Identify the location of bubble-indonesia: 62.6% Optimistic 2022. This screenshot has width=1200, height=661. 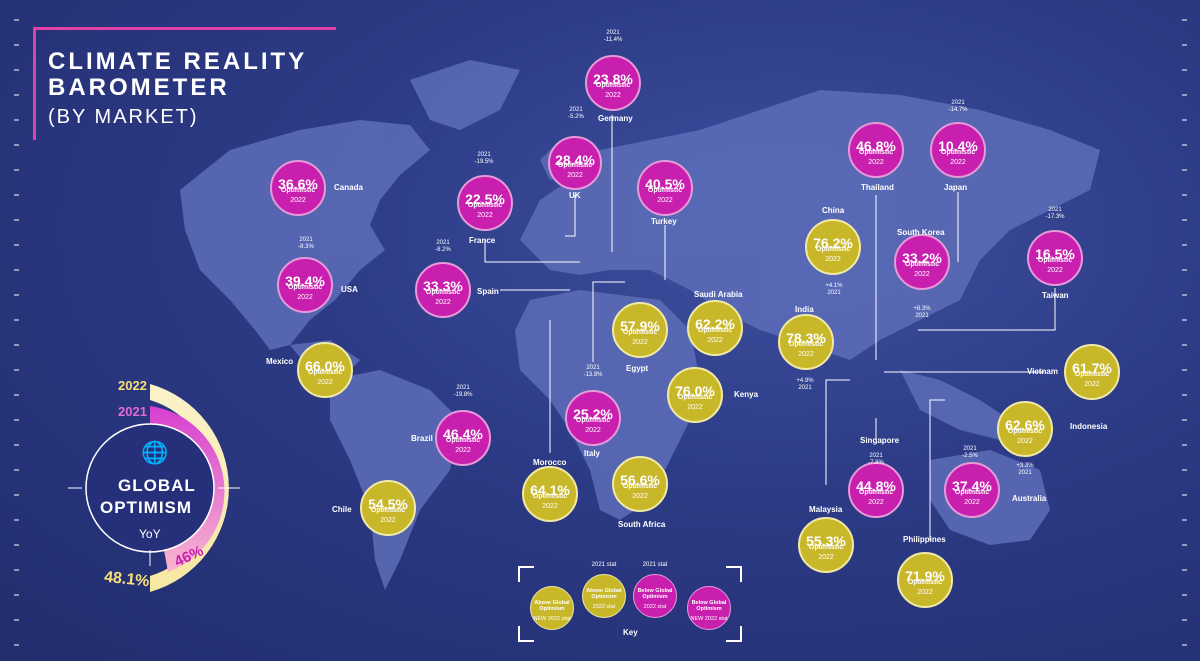
(1025, 429).